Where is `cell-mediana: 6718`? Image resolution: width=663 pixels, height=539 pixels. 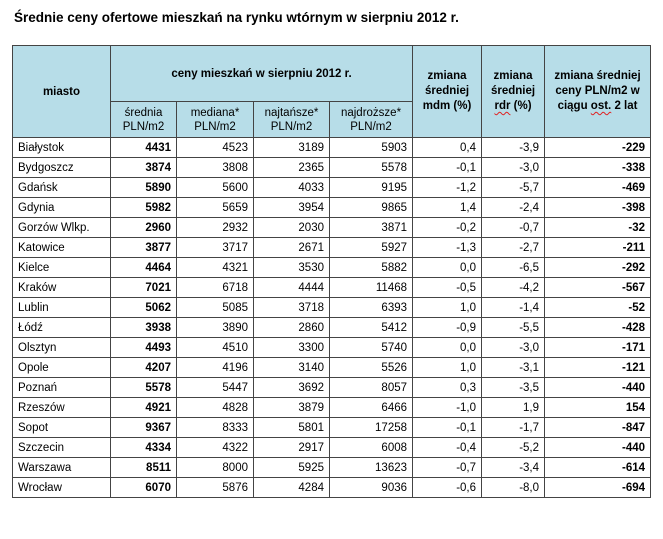 cell-mediana: 6718 is located at coordinates (215, 287).